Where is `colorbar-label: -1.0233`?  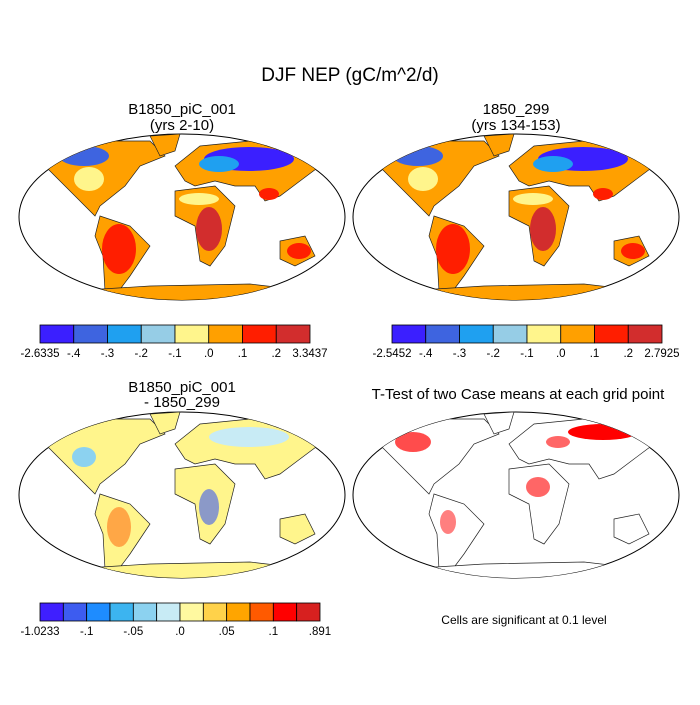
colorbar-label: -1.0233 is located at coordinates (39, 632).